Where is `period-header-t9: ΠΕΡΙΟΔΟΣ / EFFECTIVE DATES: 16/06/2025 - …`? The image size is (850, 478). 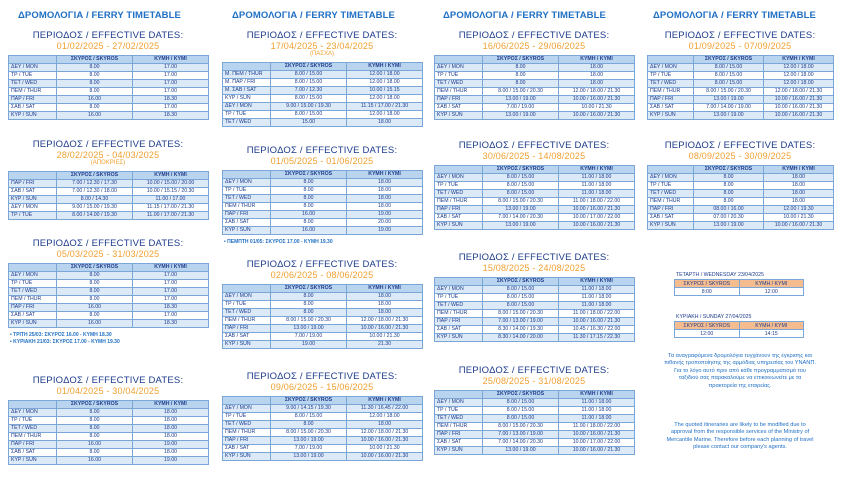
period-header-t9: ΠΕΡΙΟΔΟΣ / EFFECTIVE DATES: 16/06/2025 - … is located at coordinates (534, 40).